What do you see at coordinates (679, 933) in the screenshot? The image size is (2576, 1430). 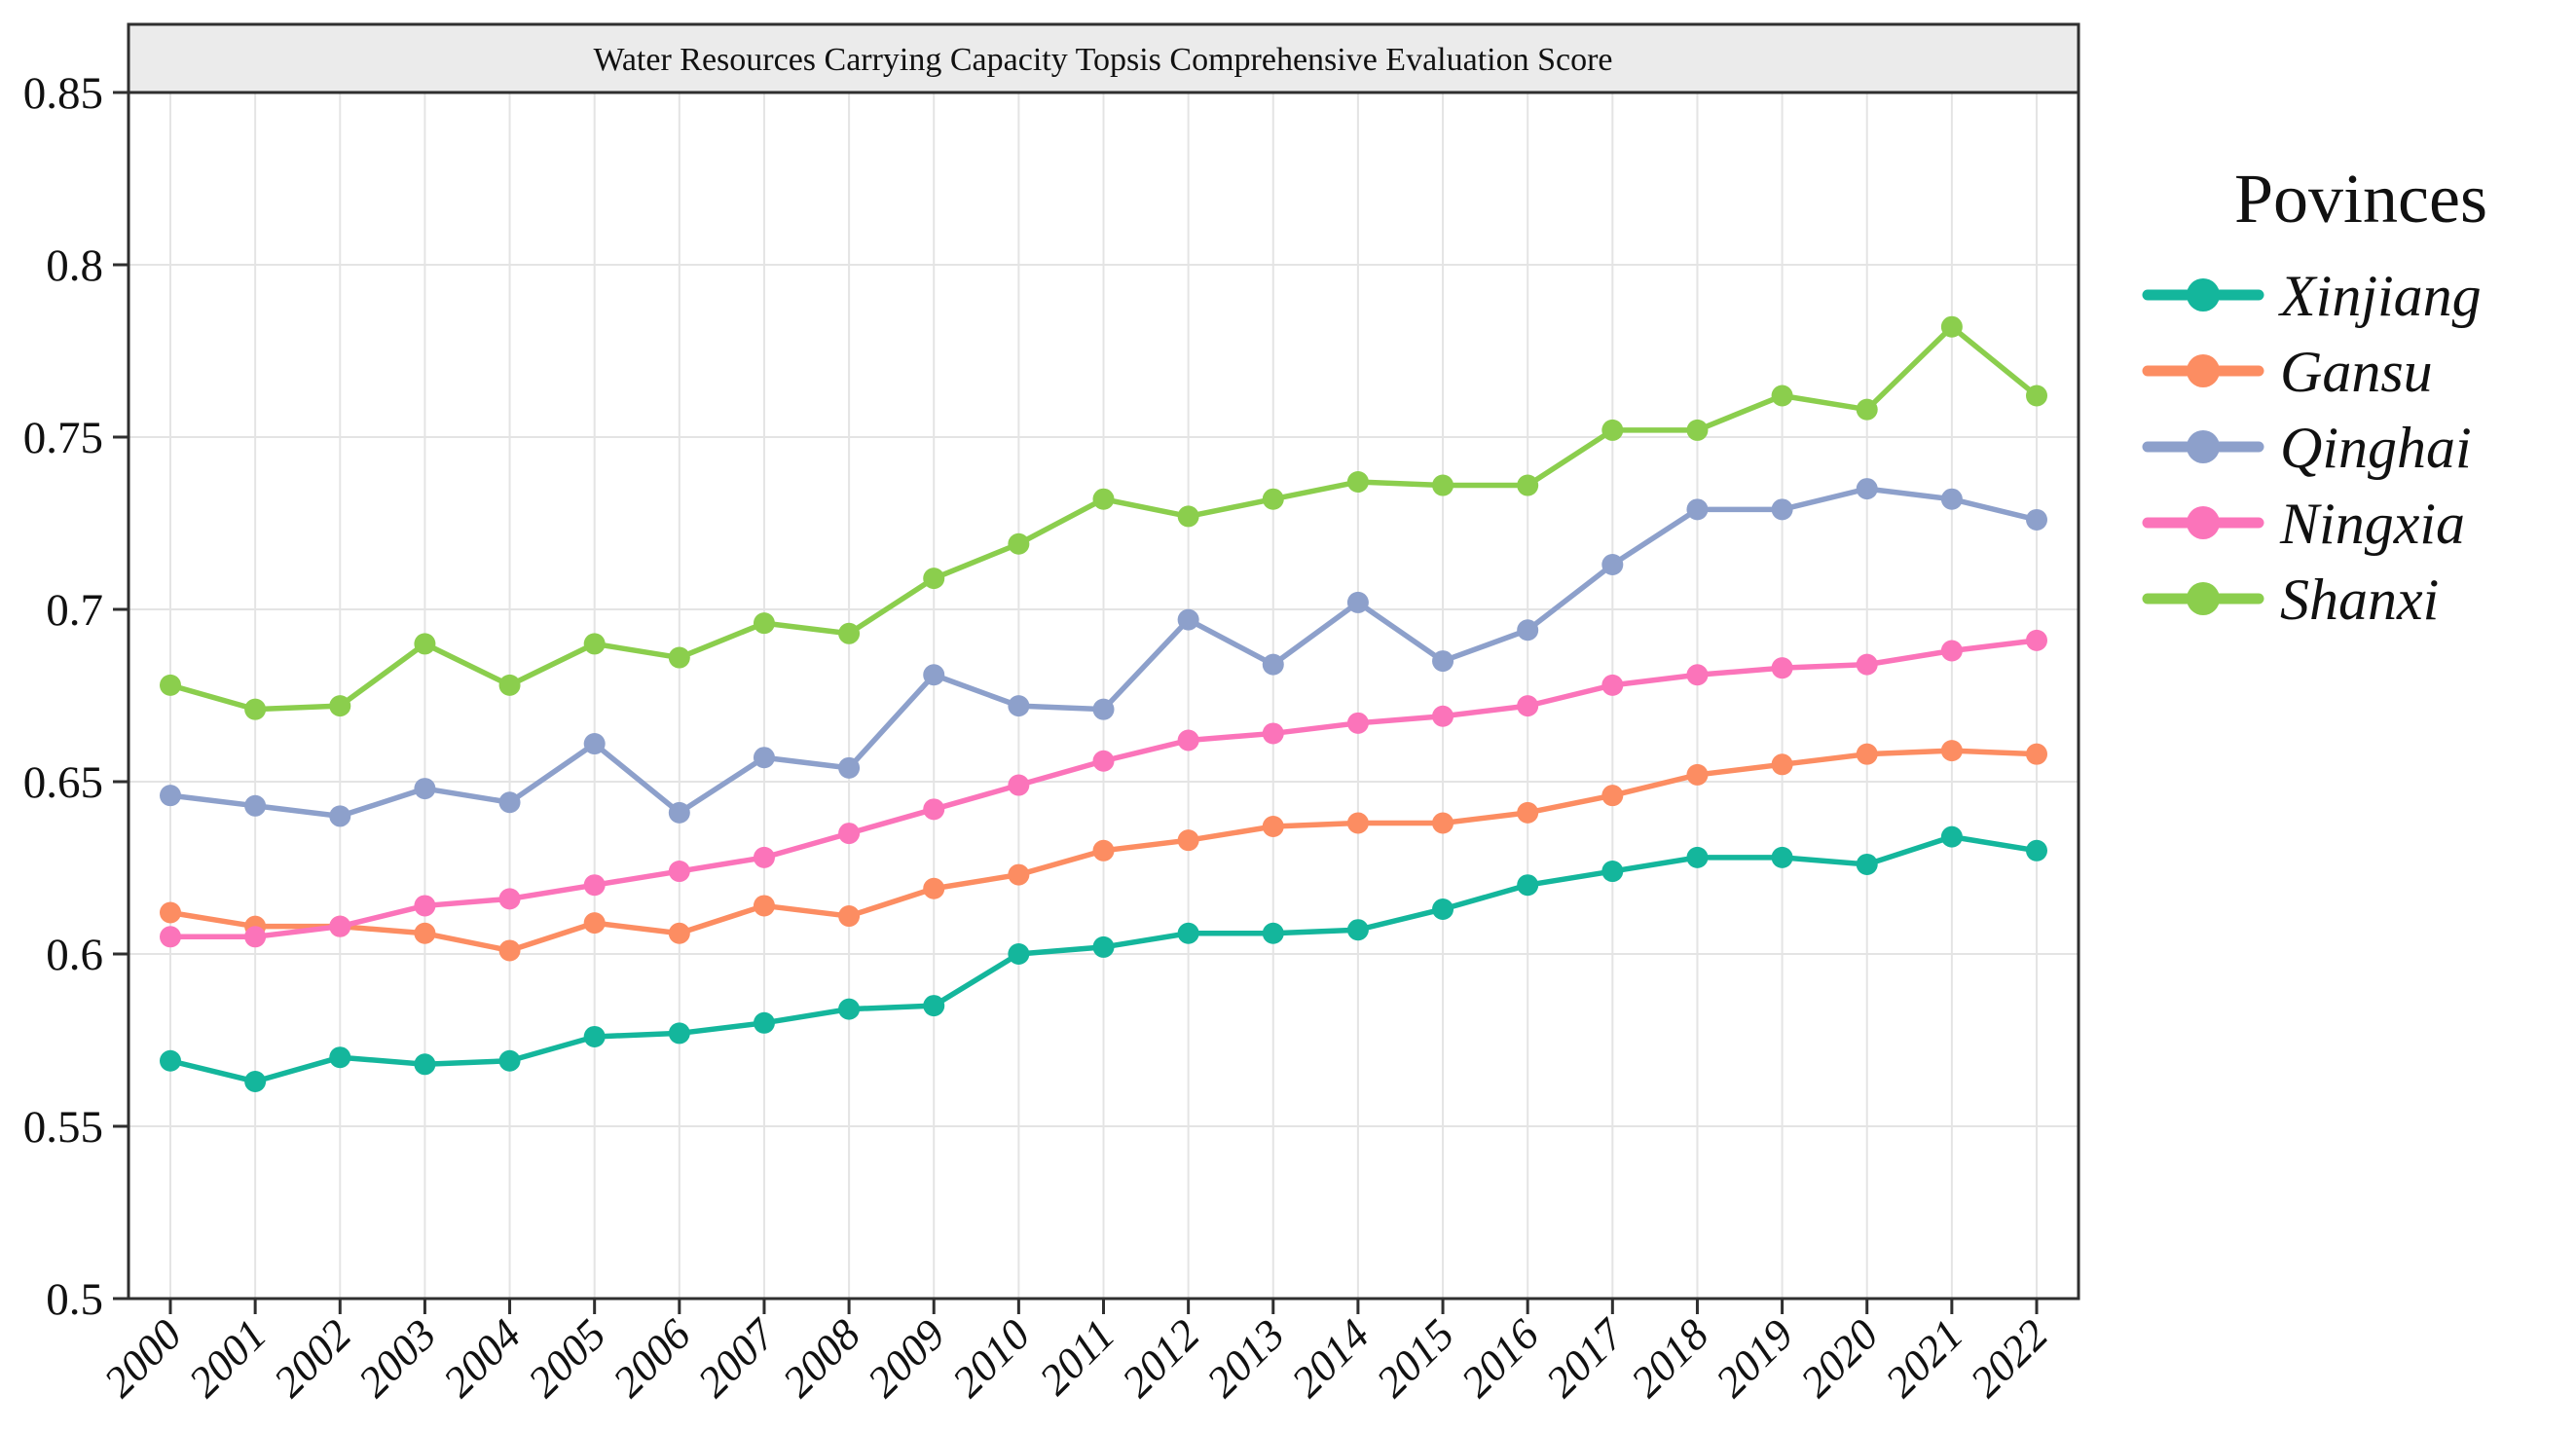 I see `point-gansu-2006` at bounding box center [679, 933].